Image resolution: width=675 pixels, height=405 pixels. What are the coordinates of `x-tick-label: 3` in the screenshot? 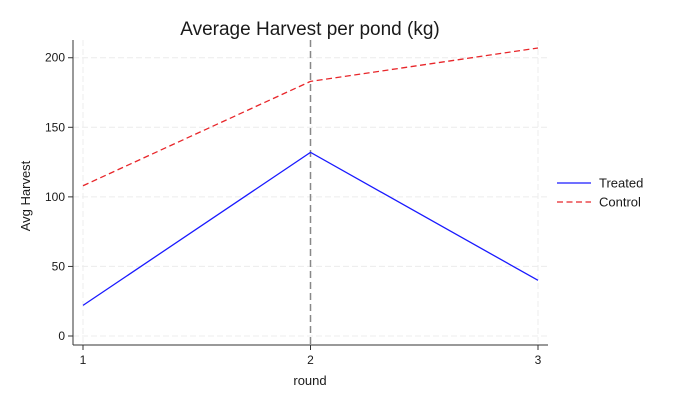 It's located at (538, 360).